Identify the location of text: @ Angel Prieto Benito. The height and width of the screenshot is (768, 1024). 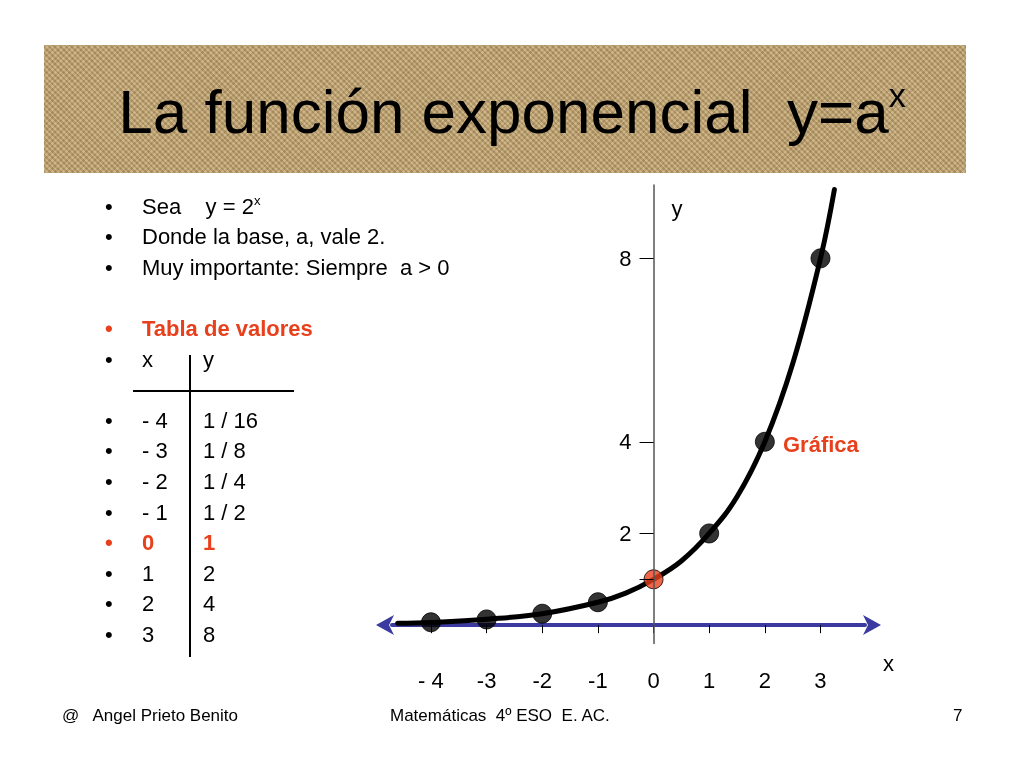
(150, 716).